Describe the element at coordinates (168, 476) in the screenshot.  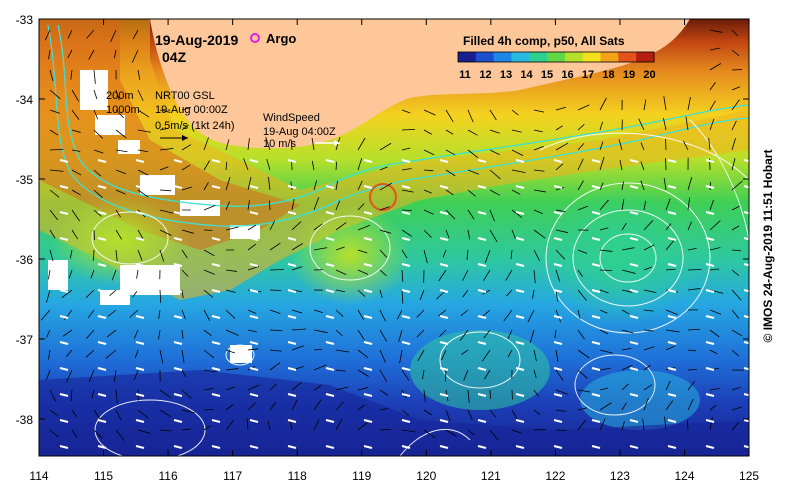
I see `lon-tick-label: 116` at that location.